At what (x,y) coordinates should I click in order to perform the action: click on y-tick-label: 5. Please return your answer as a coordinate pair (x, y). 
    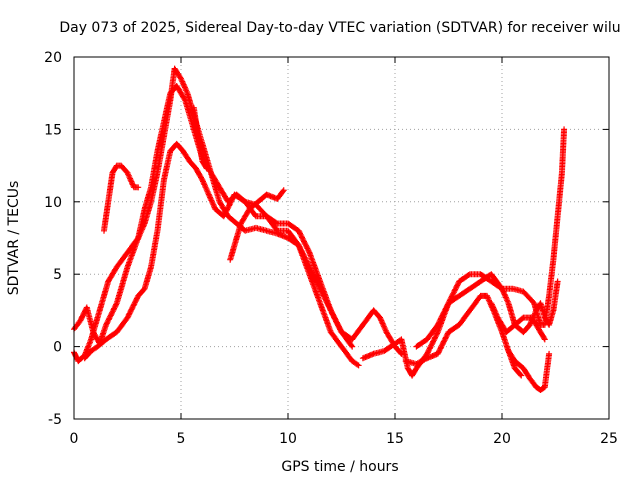
    Looking at the image, I should click on (57, 275).